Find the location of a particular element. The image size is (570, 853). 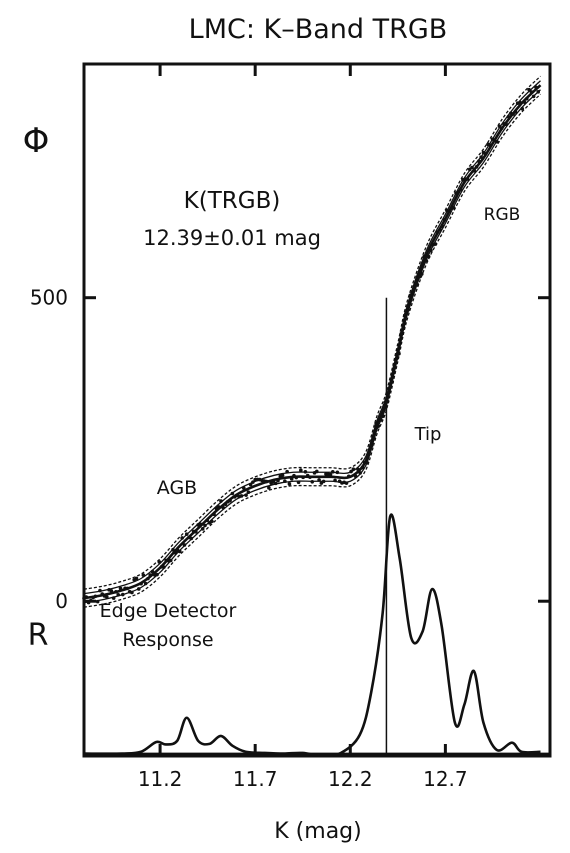

annotation-agb: AGB is located at coordinates (177, 488).